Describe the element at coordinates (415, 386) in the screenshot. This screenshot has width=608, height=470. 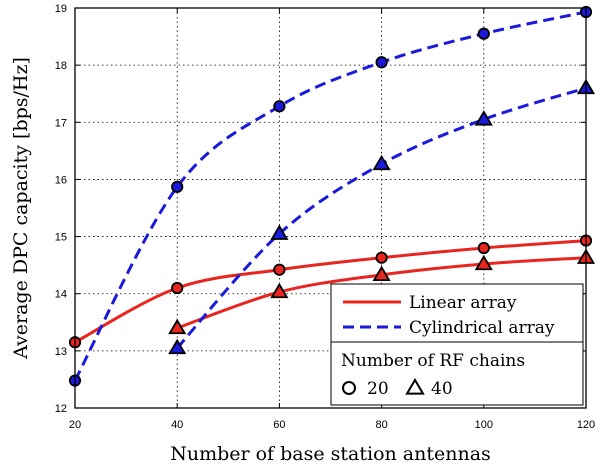
I see `legend-triangle-marker` at that location.